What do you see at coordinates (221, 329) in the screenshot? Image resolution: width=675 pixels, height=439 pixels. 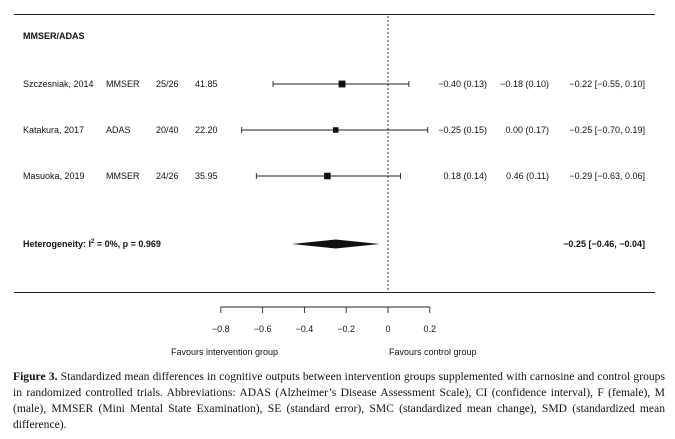 I see `tick-label: −0.8` at bounding box center [221, 329].